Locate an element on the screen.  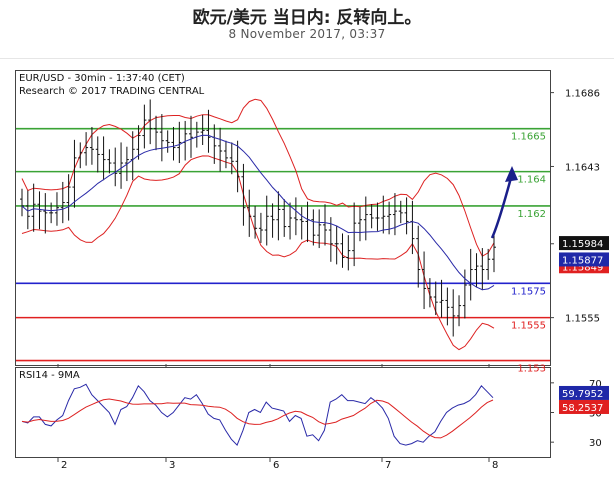
x-tick-label-3: 7 is located at coordinates (388, 465).